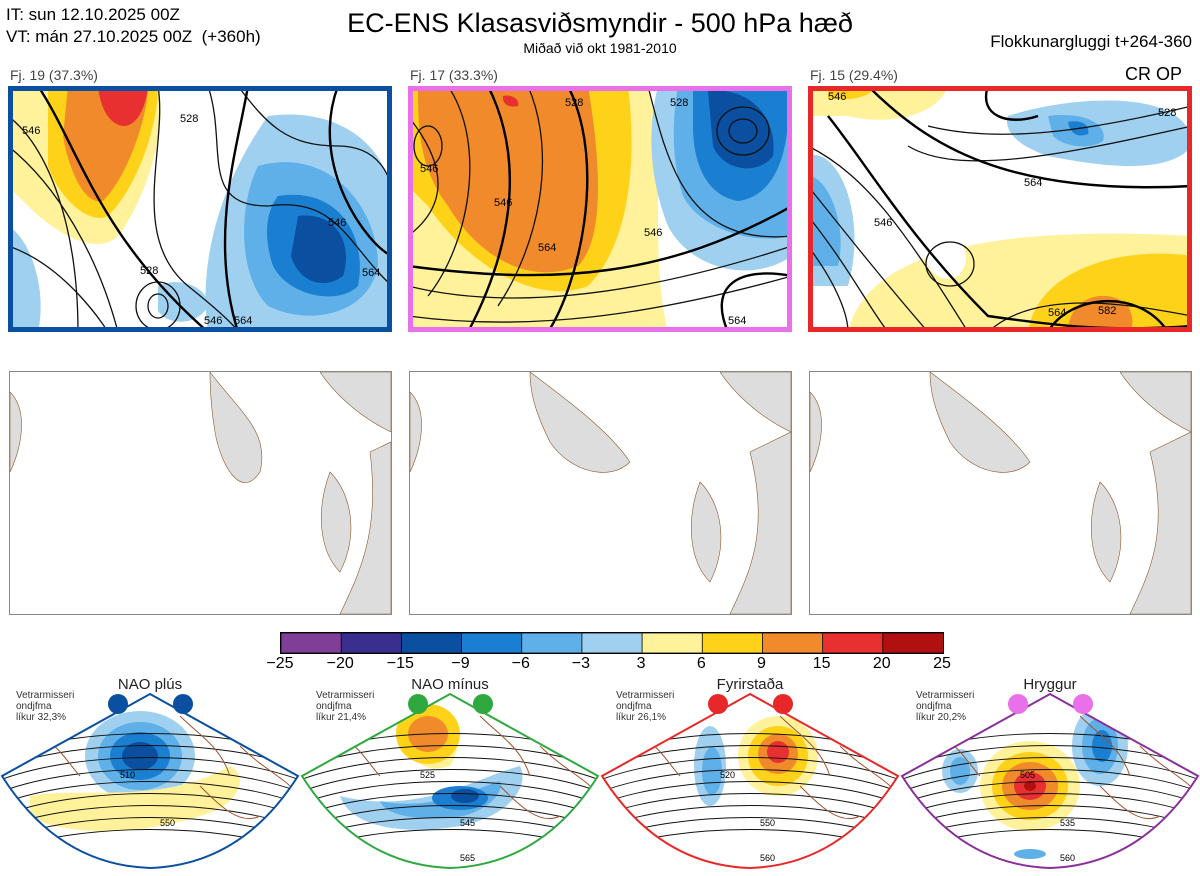 This screenshot has width=1200, height=876. Describe the element at coordinates (127, 775) in the screenshot. I see `regime-contour-label: 510` at that location.